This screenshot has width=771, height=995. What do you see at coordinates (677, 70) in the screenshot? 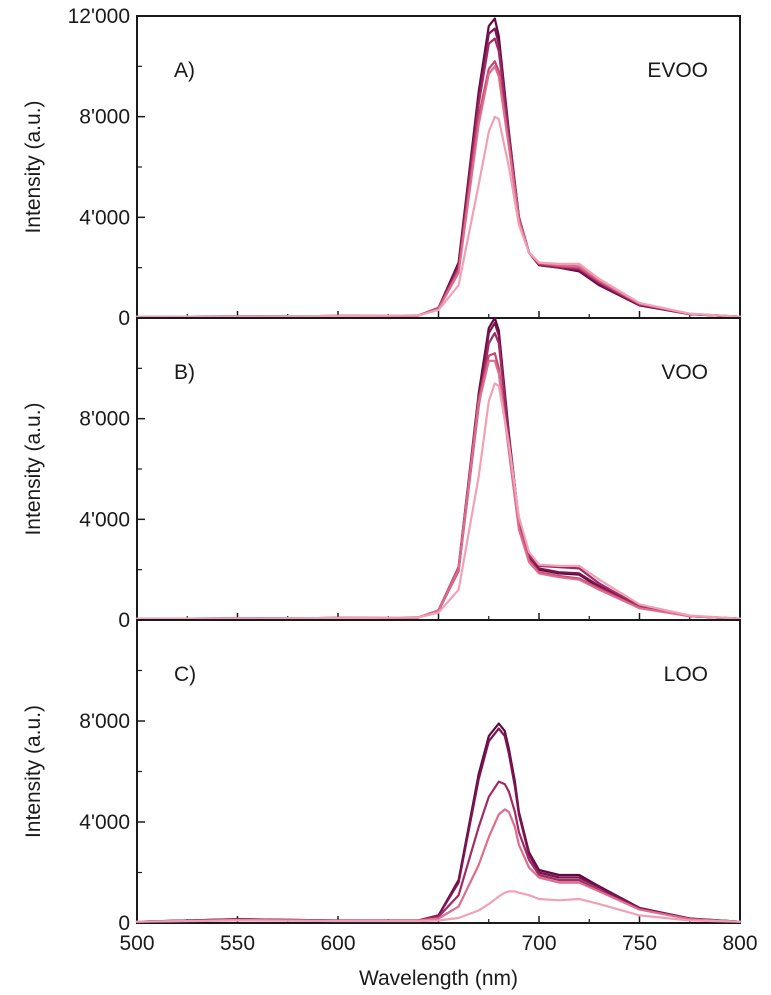
I see `oil-type-label: EVOO` at bounding box center [677, 70].